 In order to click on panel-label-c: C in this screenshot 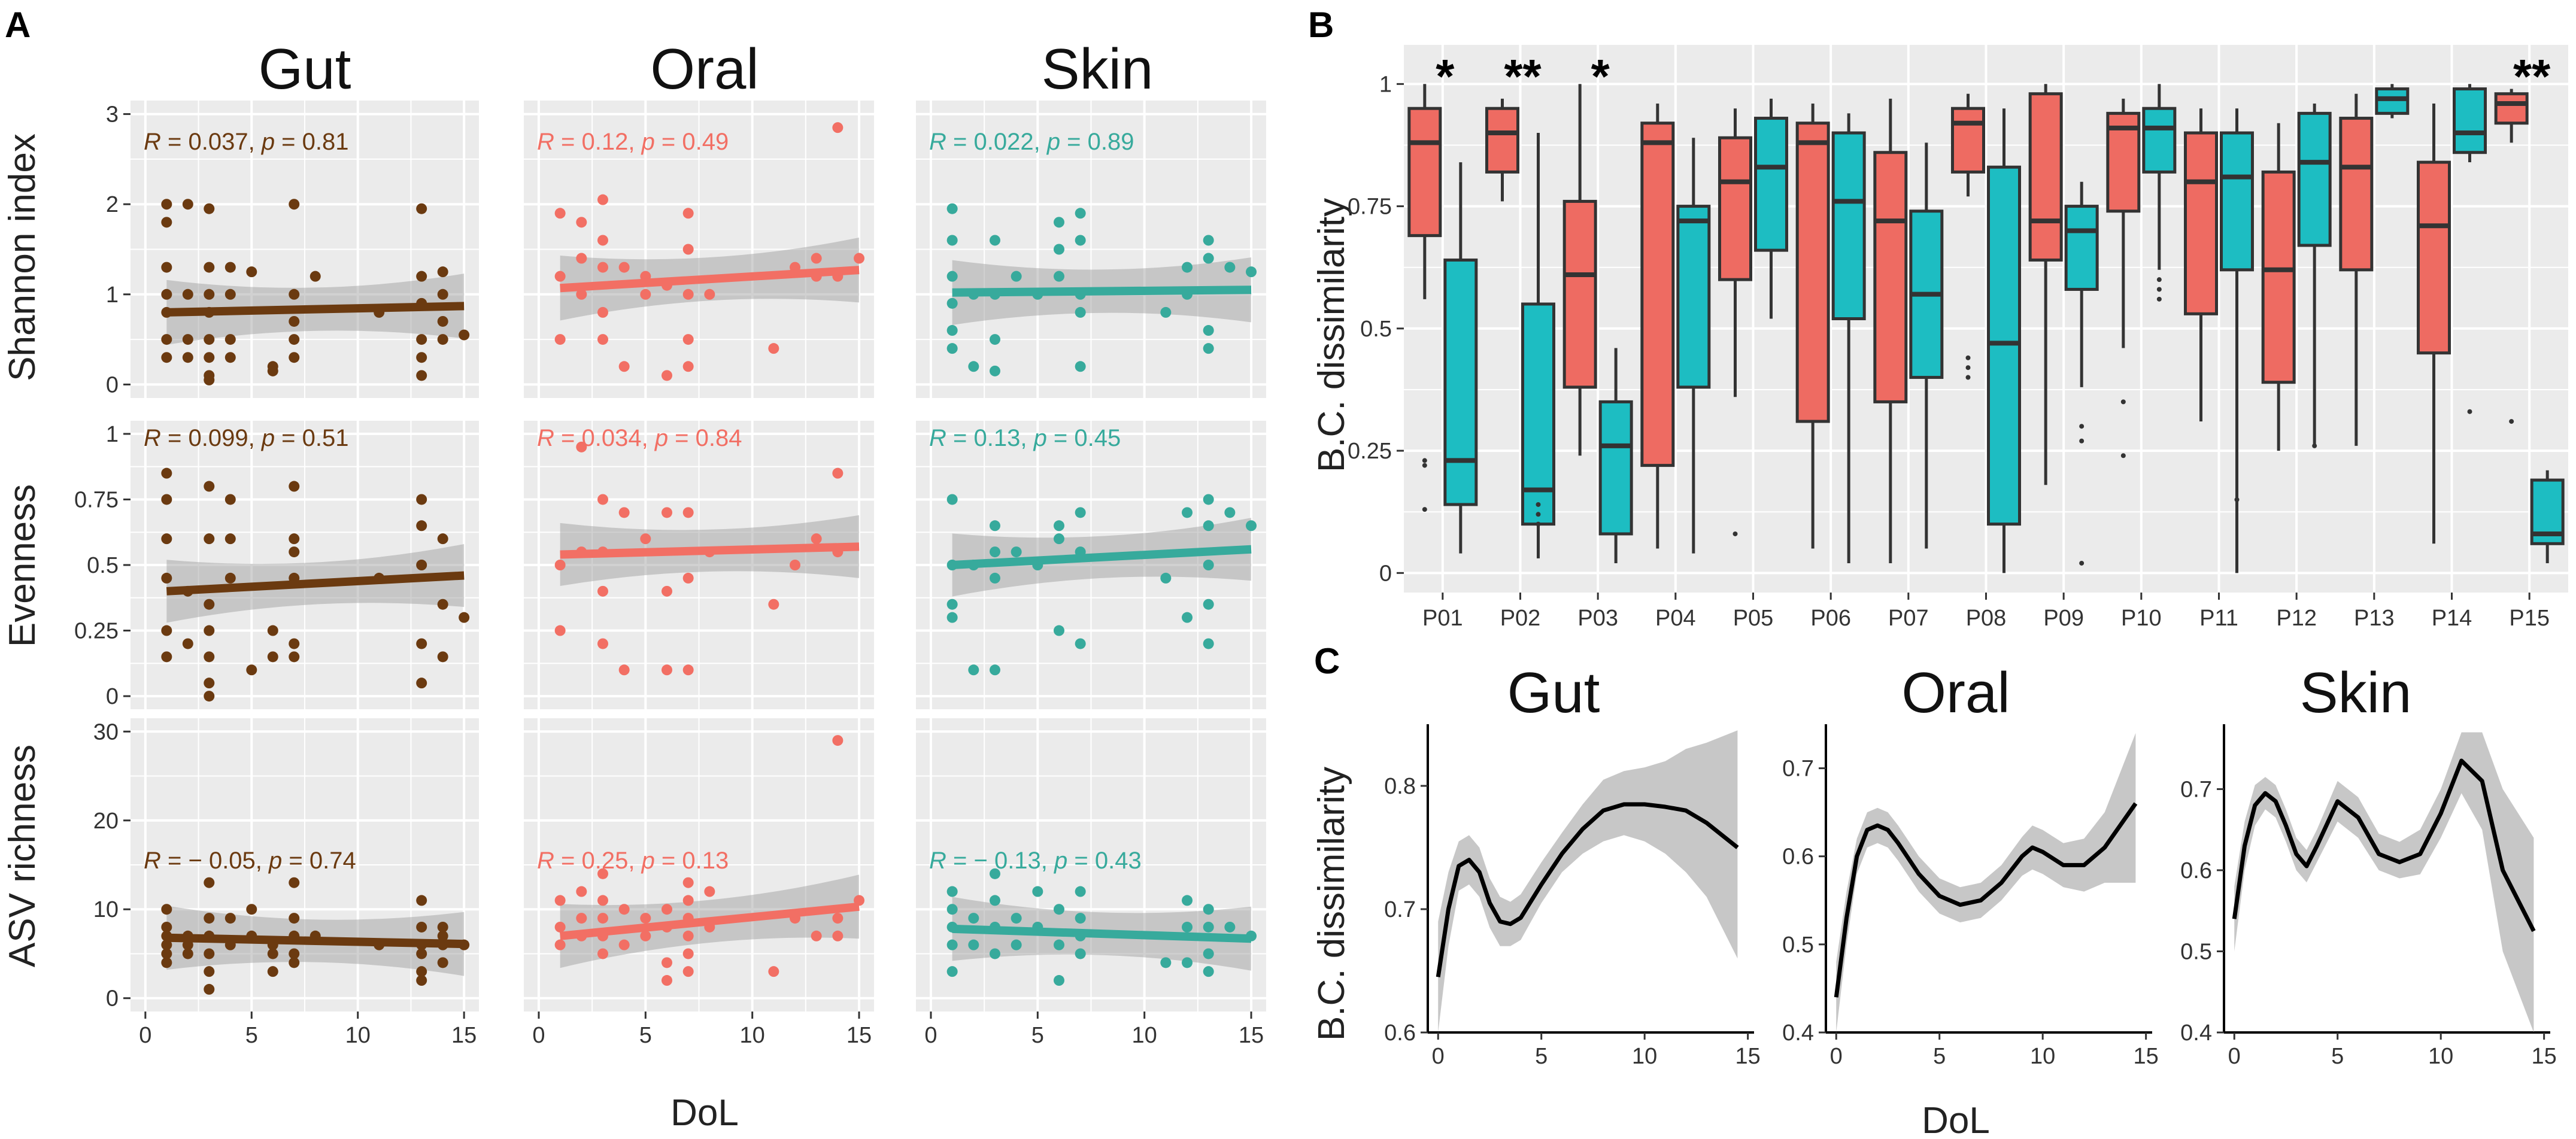, I will do `click(1327, 661)`.